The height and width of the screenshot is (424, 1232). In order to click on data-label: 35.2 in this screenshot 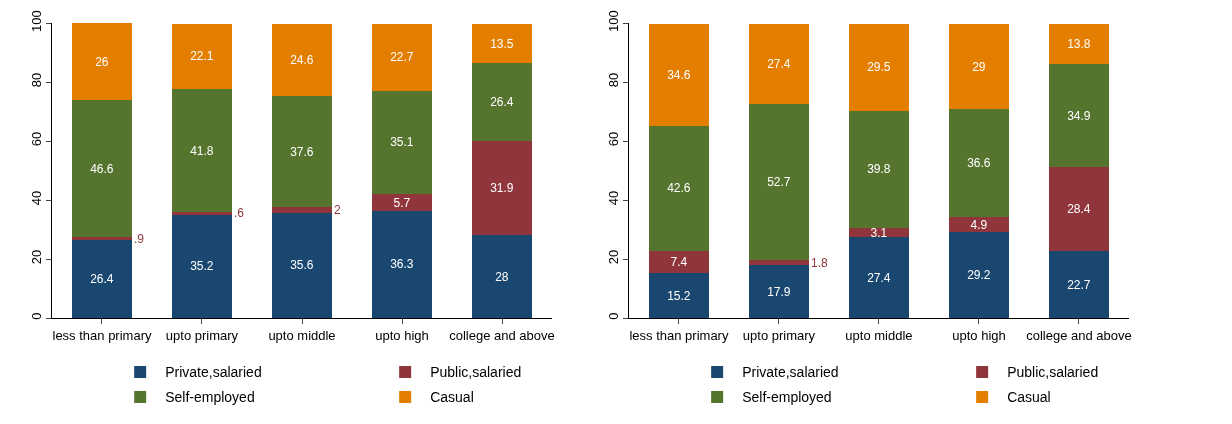, I will do `click(202, 266)`.